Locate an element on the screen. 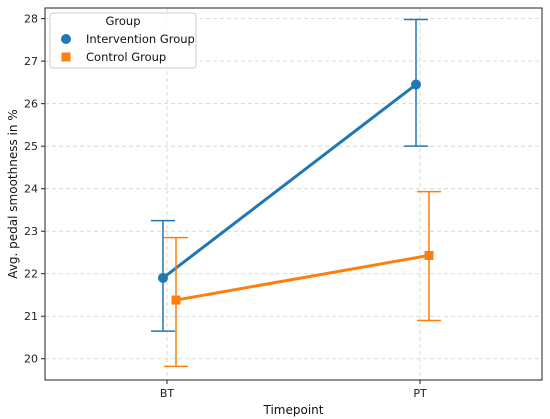  y-tick-label: 23 is located at coordinates (31, 231).